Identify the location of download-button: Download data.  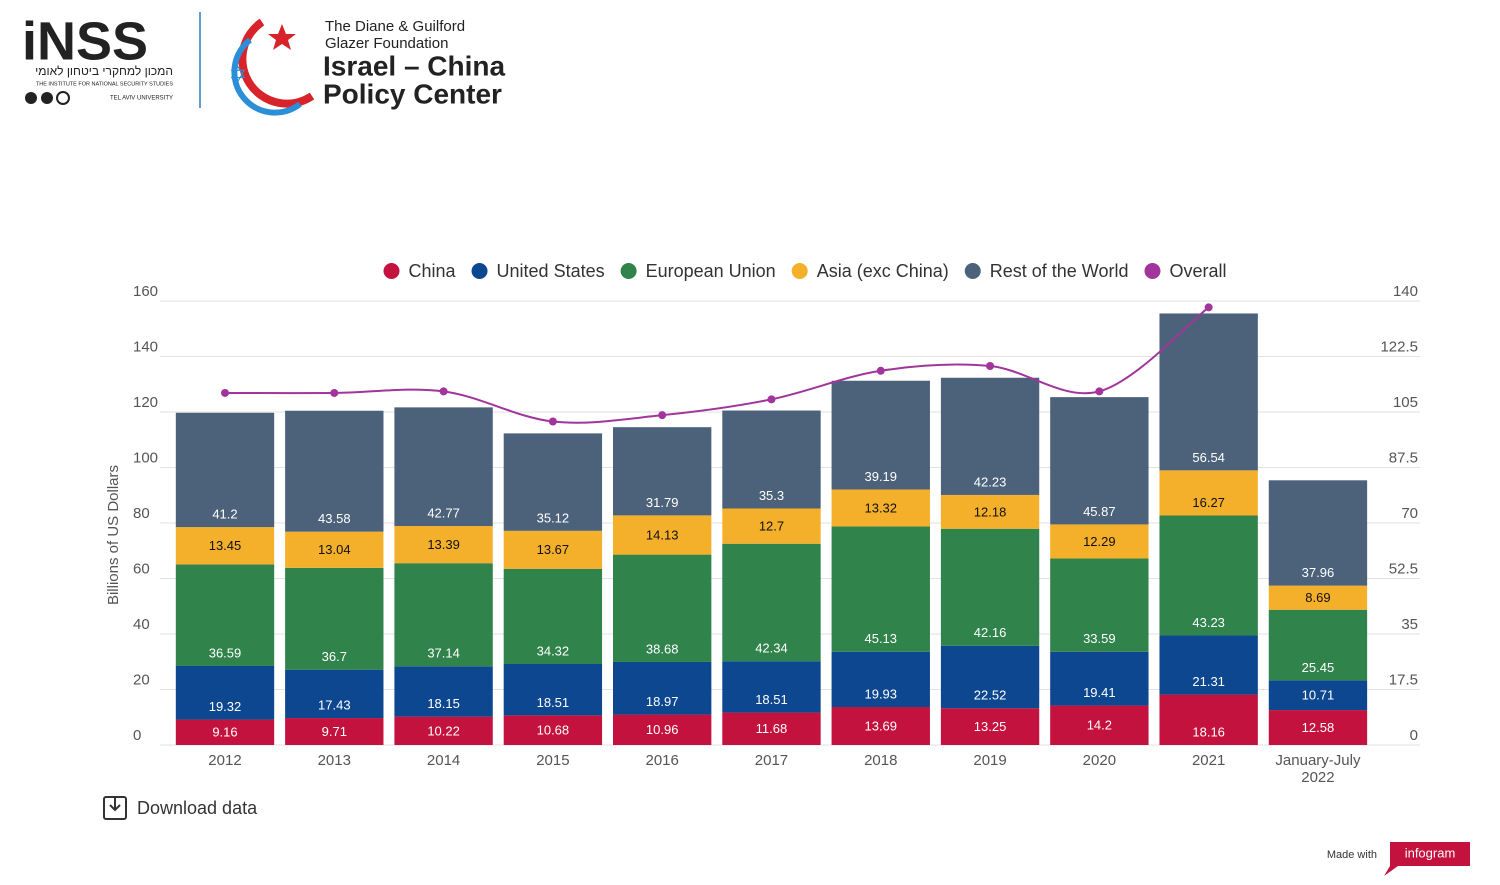
(180, 808).